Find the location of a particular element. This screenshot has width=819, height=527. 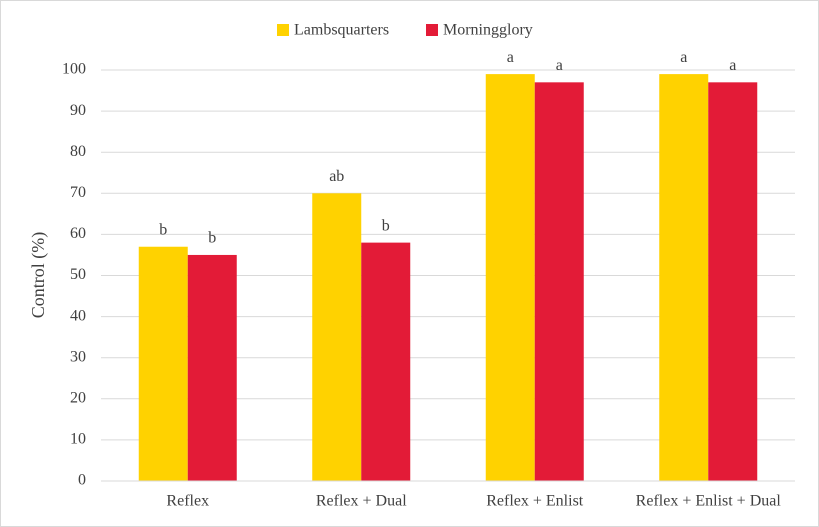

legend-label: Morningglory is located at coordinates (488, 30).